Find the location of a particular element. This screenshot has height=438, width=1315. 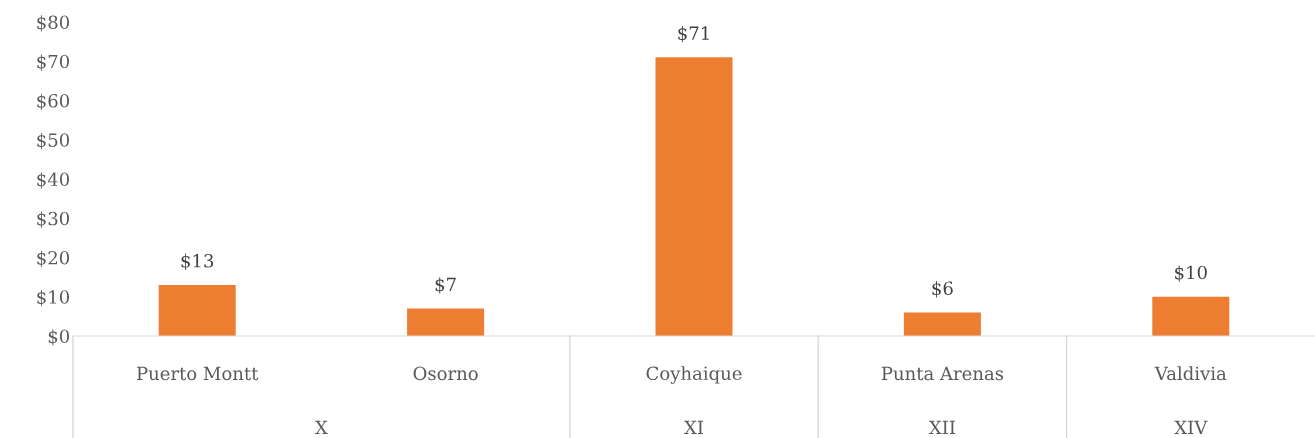

y-tick-label: $60 is located at coordinates (53, 102).